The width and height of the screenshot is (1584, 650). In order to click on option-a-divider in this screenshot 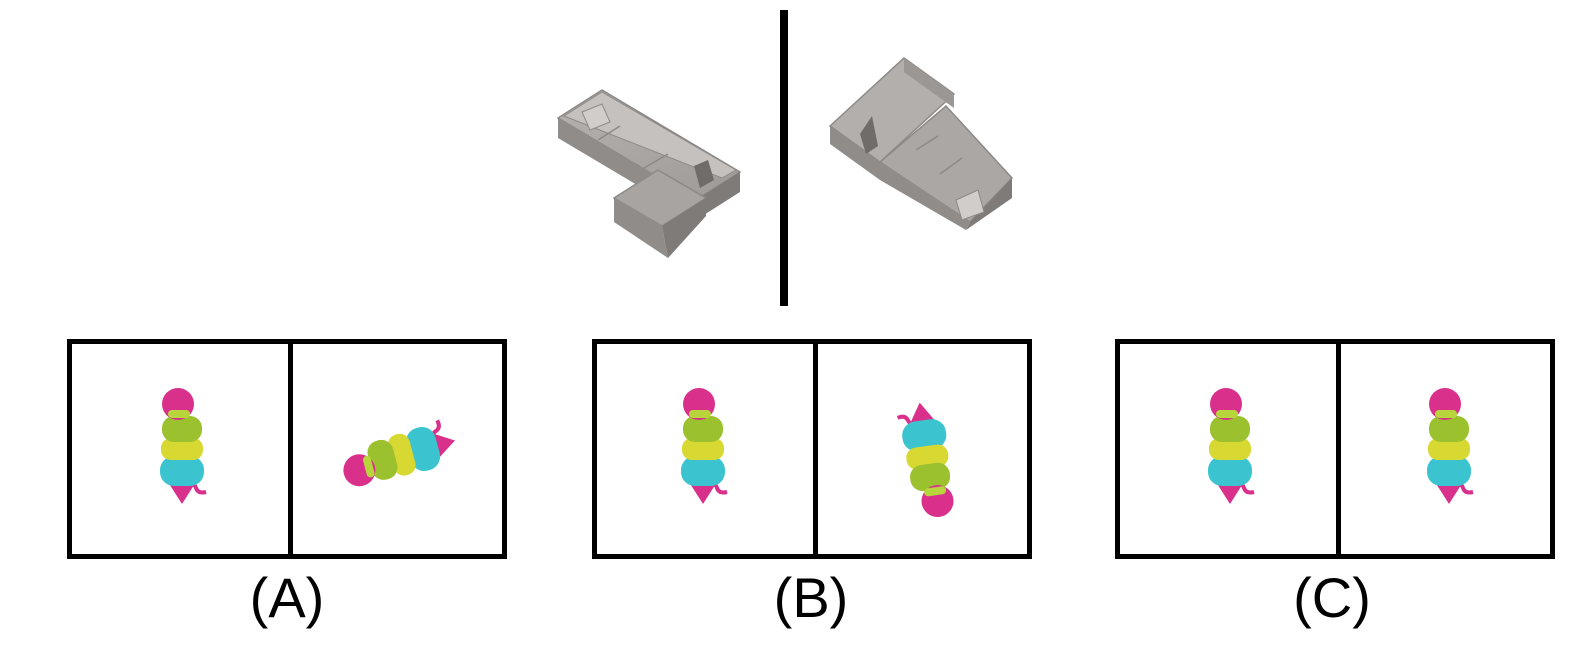, I will do `click(290, 449)`.